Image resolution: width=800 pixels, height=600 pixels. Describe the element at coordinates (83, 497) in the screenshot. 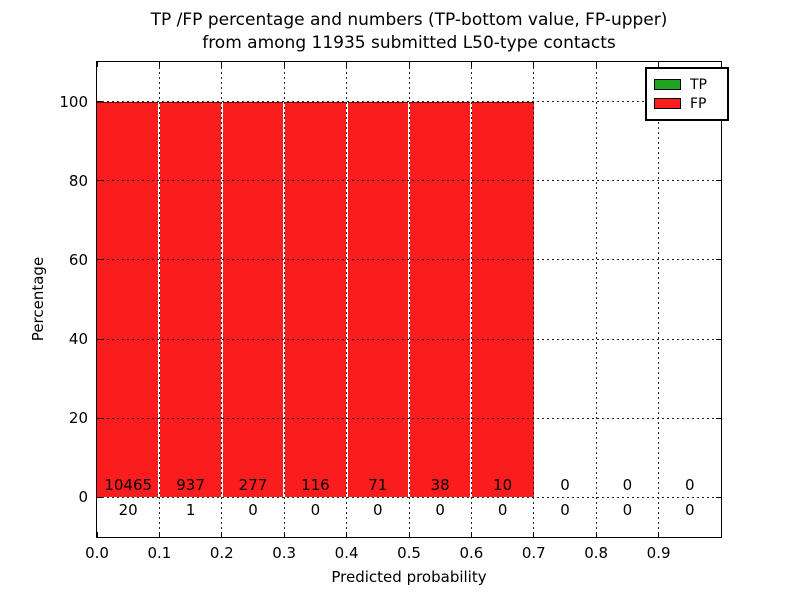

I see `y-tick-label: 0` at that location.